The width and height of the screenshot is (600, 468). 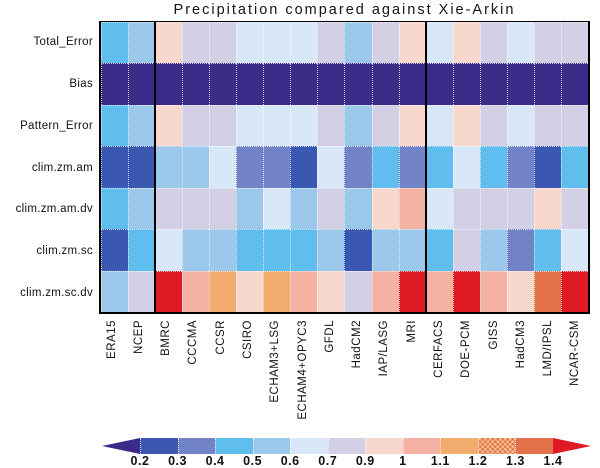 I want to click on column-label: ECHAM3+LSG, so click(x=275, y=361).